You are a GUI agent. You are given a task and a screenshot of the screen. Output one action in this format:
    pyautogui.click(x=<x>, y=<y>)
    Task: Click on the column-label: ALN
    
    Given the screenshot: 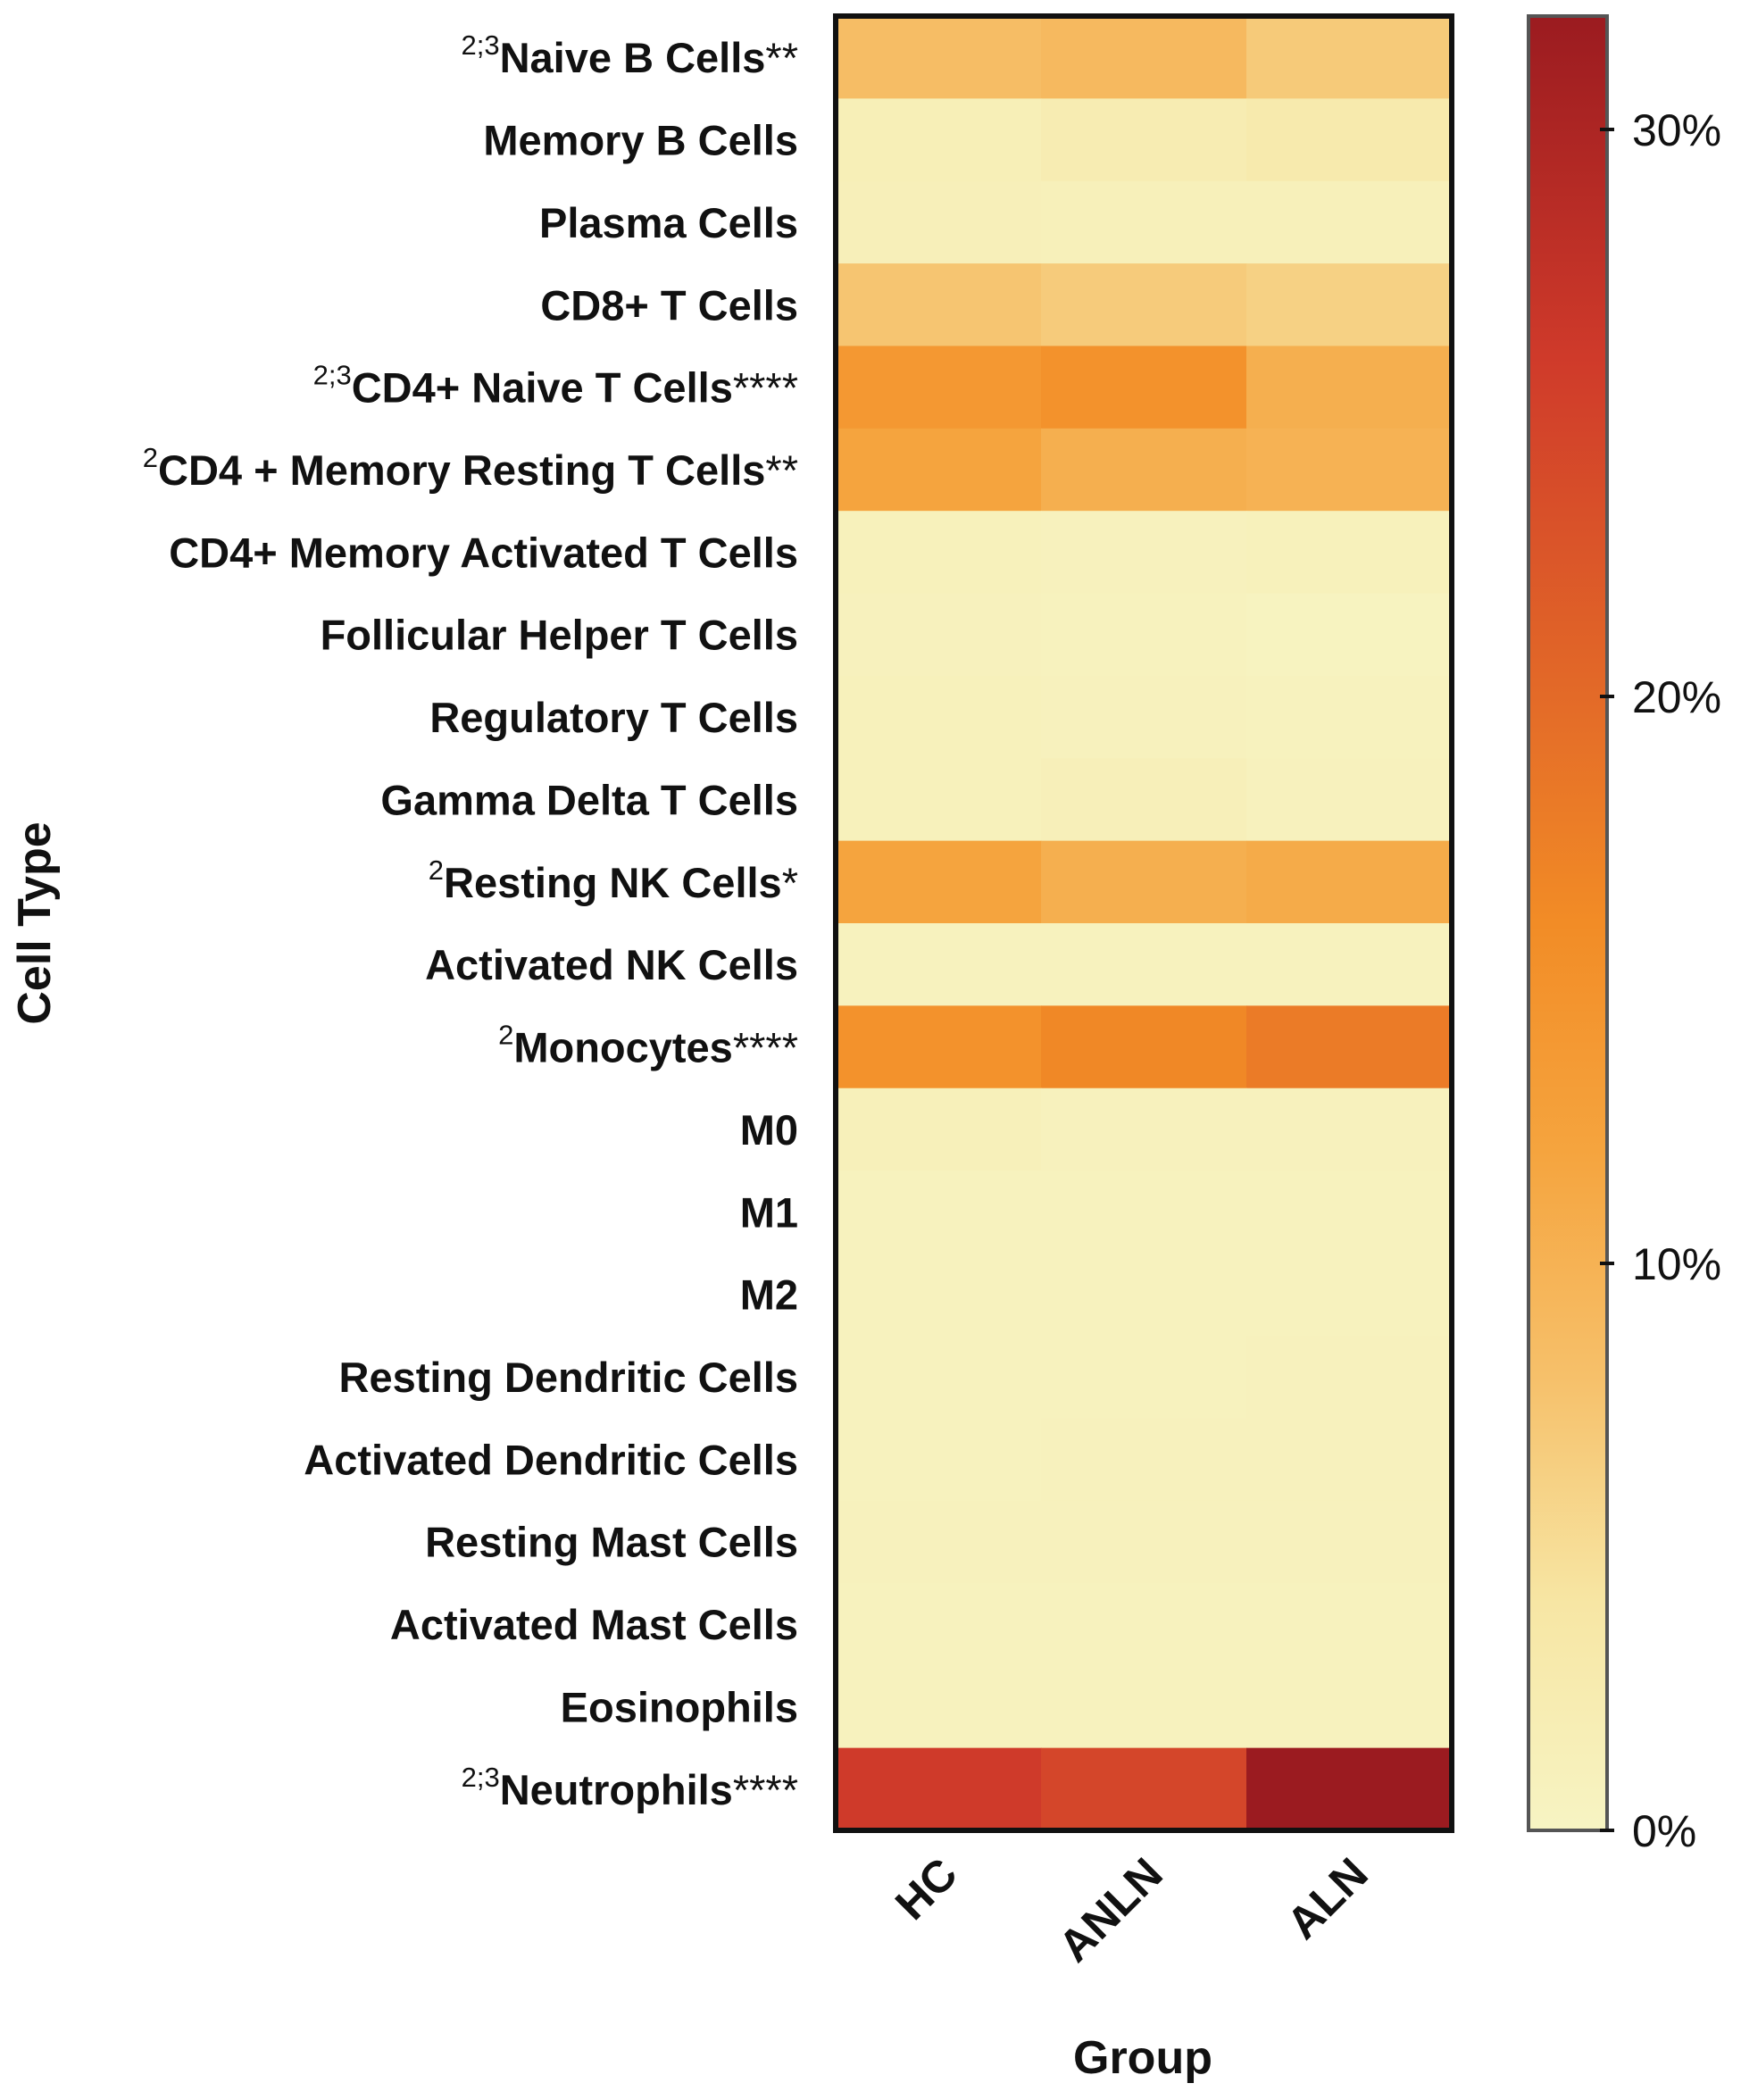 What is the action you would take?
    pyautogui.click(x=1328, y=1898)
    